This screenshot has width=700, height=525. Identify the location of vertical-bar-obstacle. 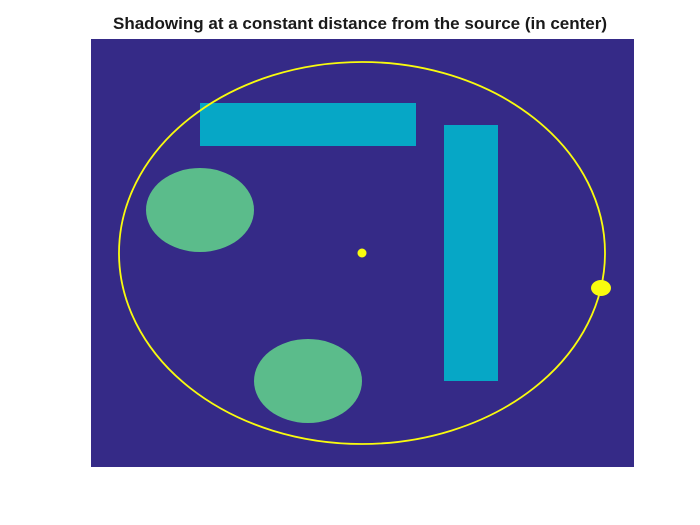
(471, 253).